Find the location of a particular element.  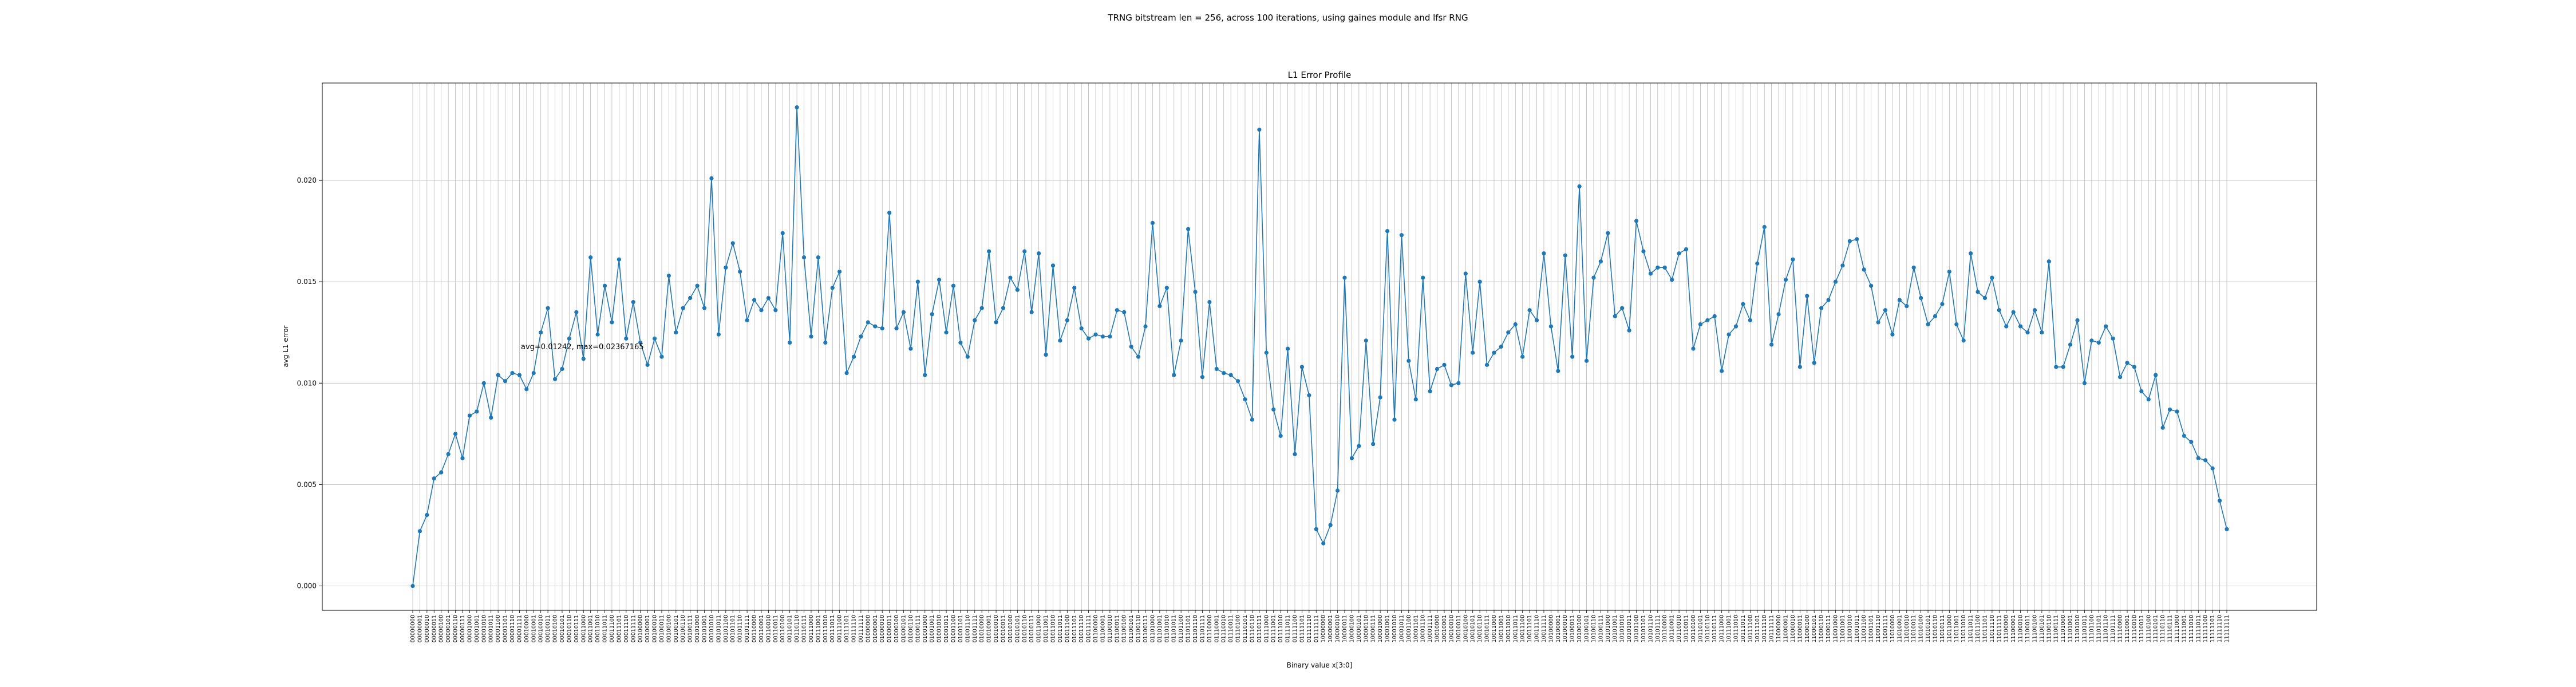

x-tick-label: 01001011 is located at coordinates (946, 628).